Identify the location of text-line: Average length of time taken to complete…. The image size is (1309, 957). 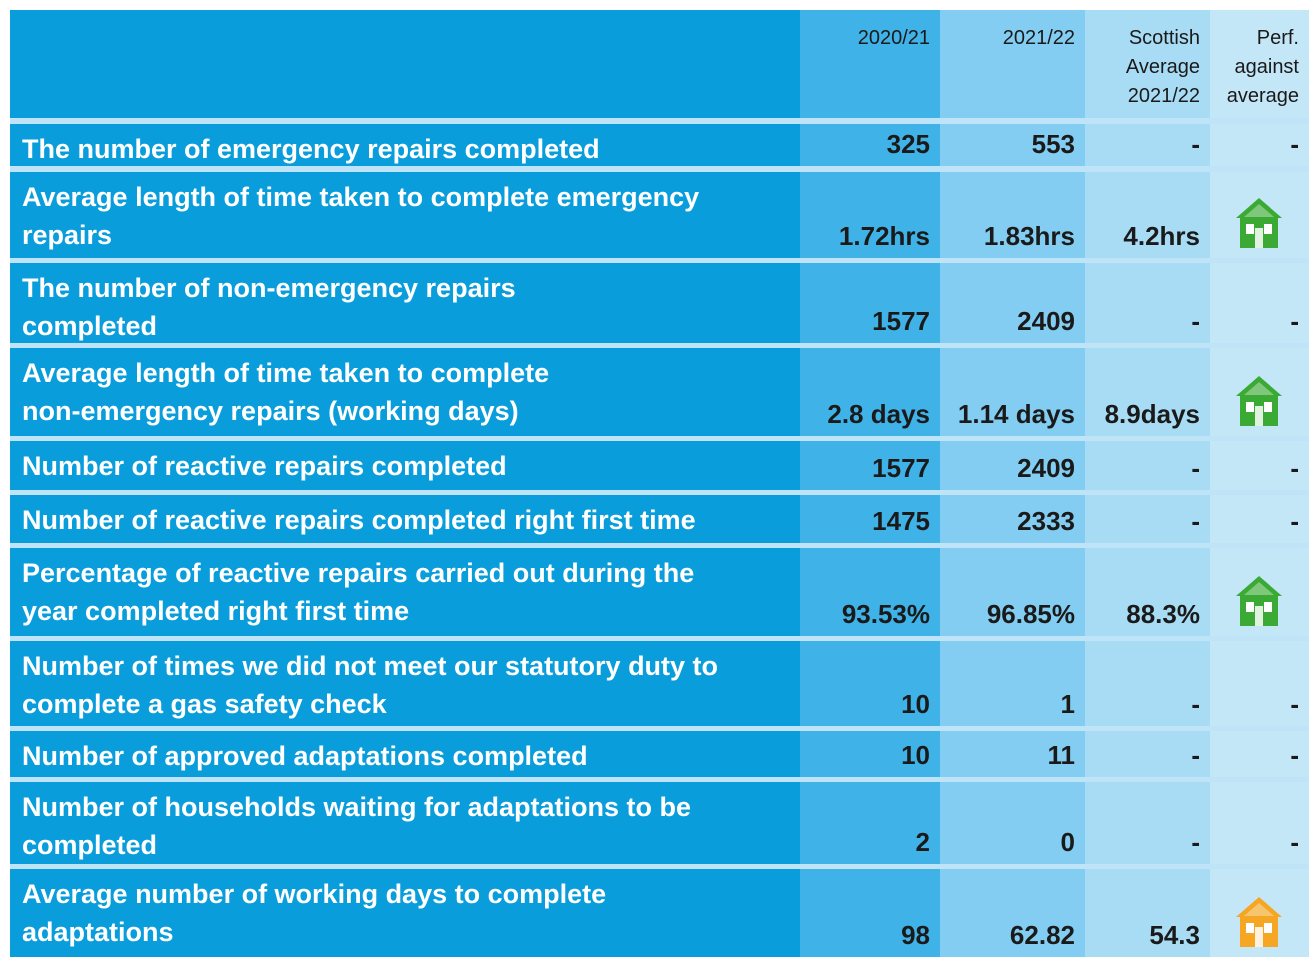
(361, 197).